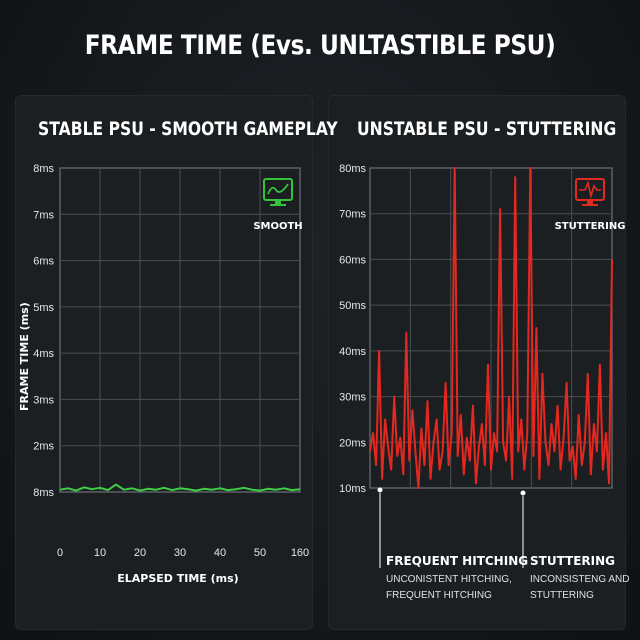 This screenshot has height=640, width=640. I want to click on stable-x-tick-label: 30, so click(180, 553).